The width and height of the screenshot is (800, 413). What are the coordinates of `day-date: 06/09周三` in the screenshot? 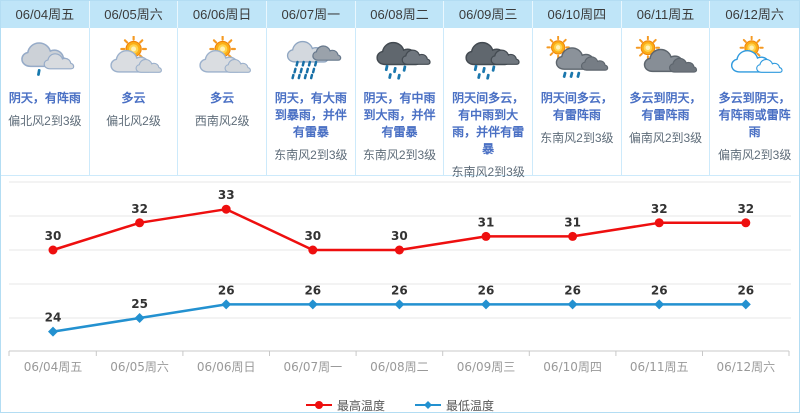 It's located at (488, 14).